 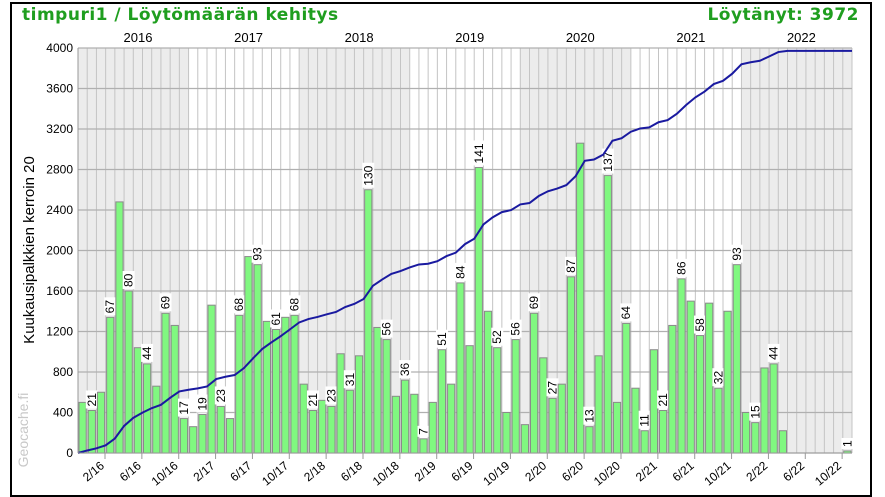 What do you see at coordinates (572, 471) in the screenshot?
I see `x-tick-label: 6/20` at bounding box center [572, 471].